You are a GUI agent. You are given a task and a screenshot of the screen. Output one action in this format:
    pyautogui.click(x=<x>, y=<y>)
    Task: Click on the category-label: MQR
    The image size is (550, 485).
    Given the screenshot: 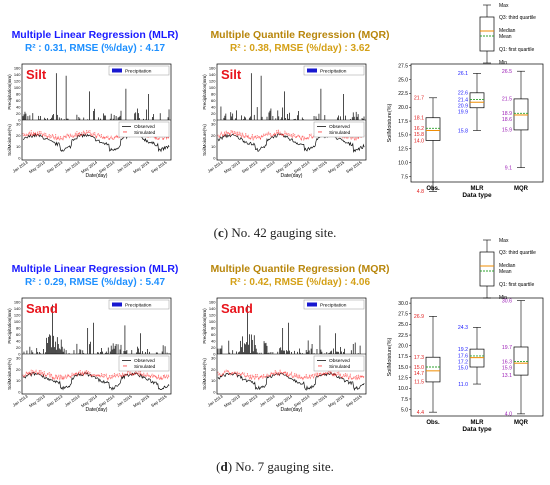 What is the action you would take?
    pyautogui.click(x=521, y=423)
    